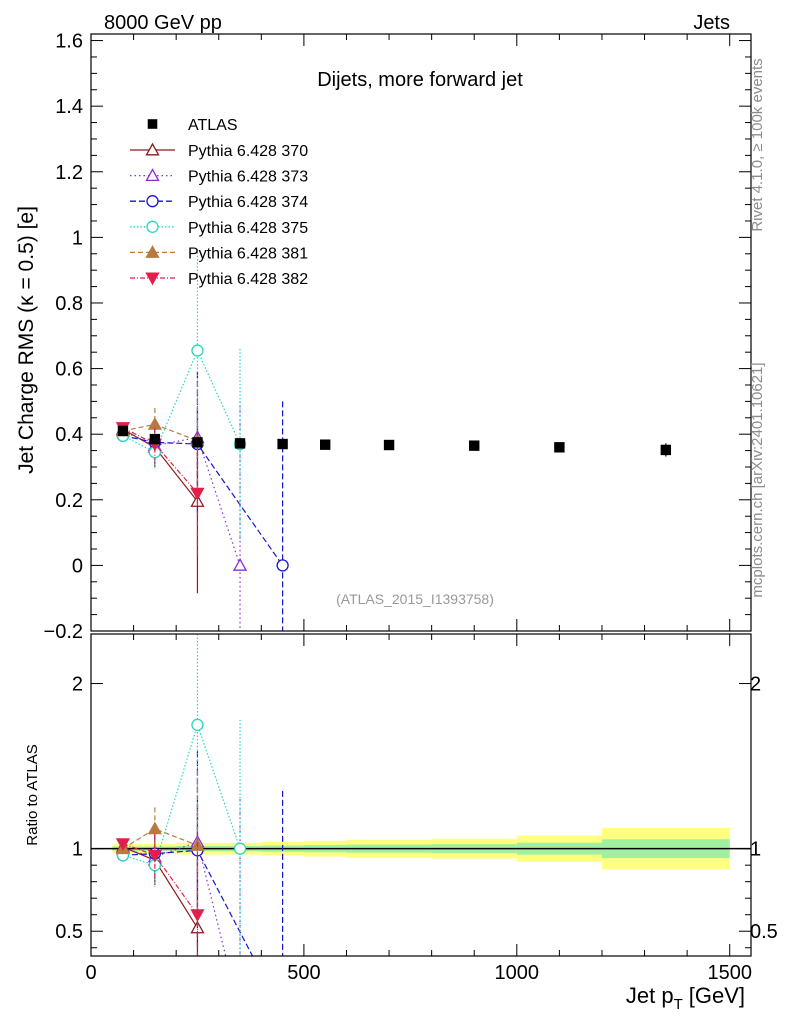 This screenshot has height=1024, width=786. Describe the element at coordinates (248, 279) in the screenshot. I see `legend-label-pythia-6-428-382: Pythia 6.428 382` at that location.